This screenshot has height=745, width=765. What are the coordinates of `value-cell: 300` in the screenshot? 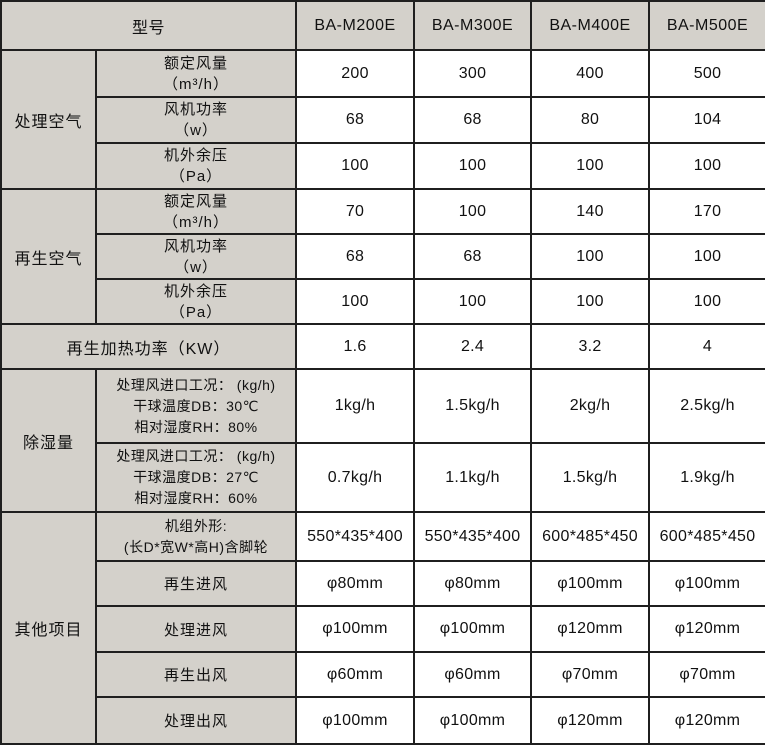 It's located at (473, 73).